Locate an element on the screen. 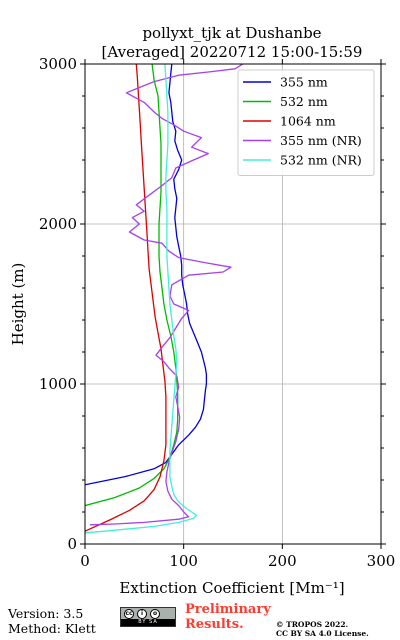 This screenshot has height=640, width=400. legend-entry: 532 nm is located at coordinates (304, 101).